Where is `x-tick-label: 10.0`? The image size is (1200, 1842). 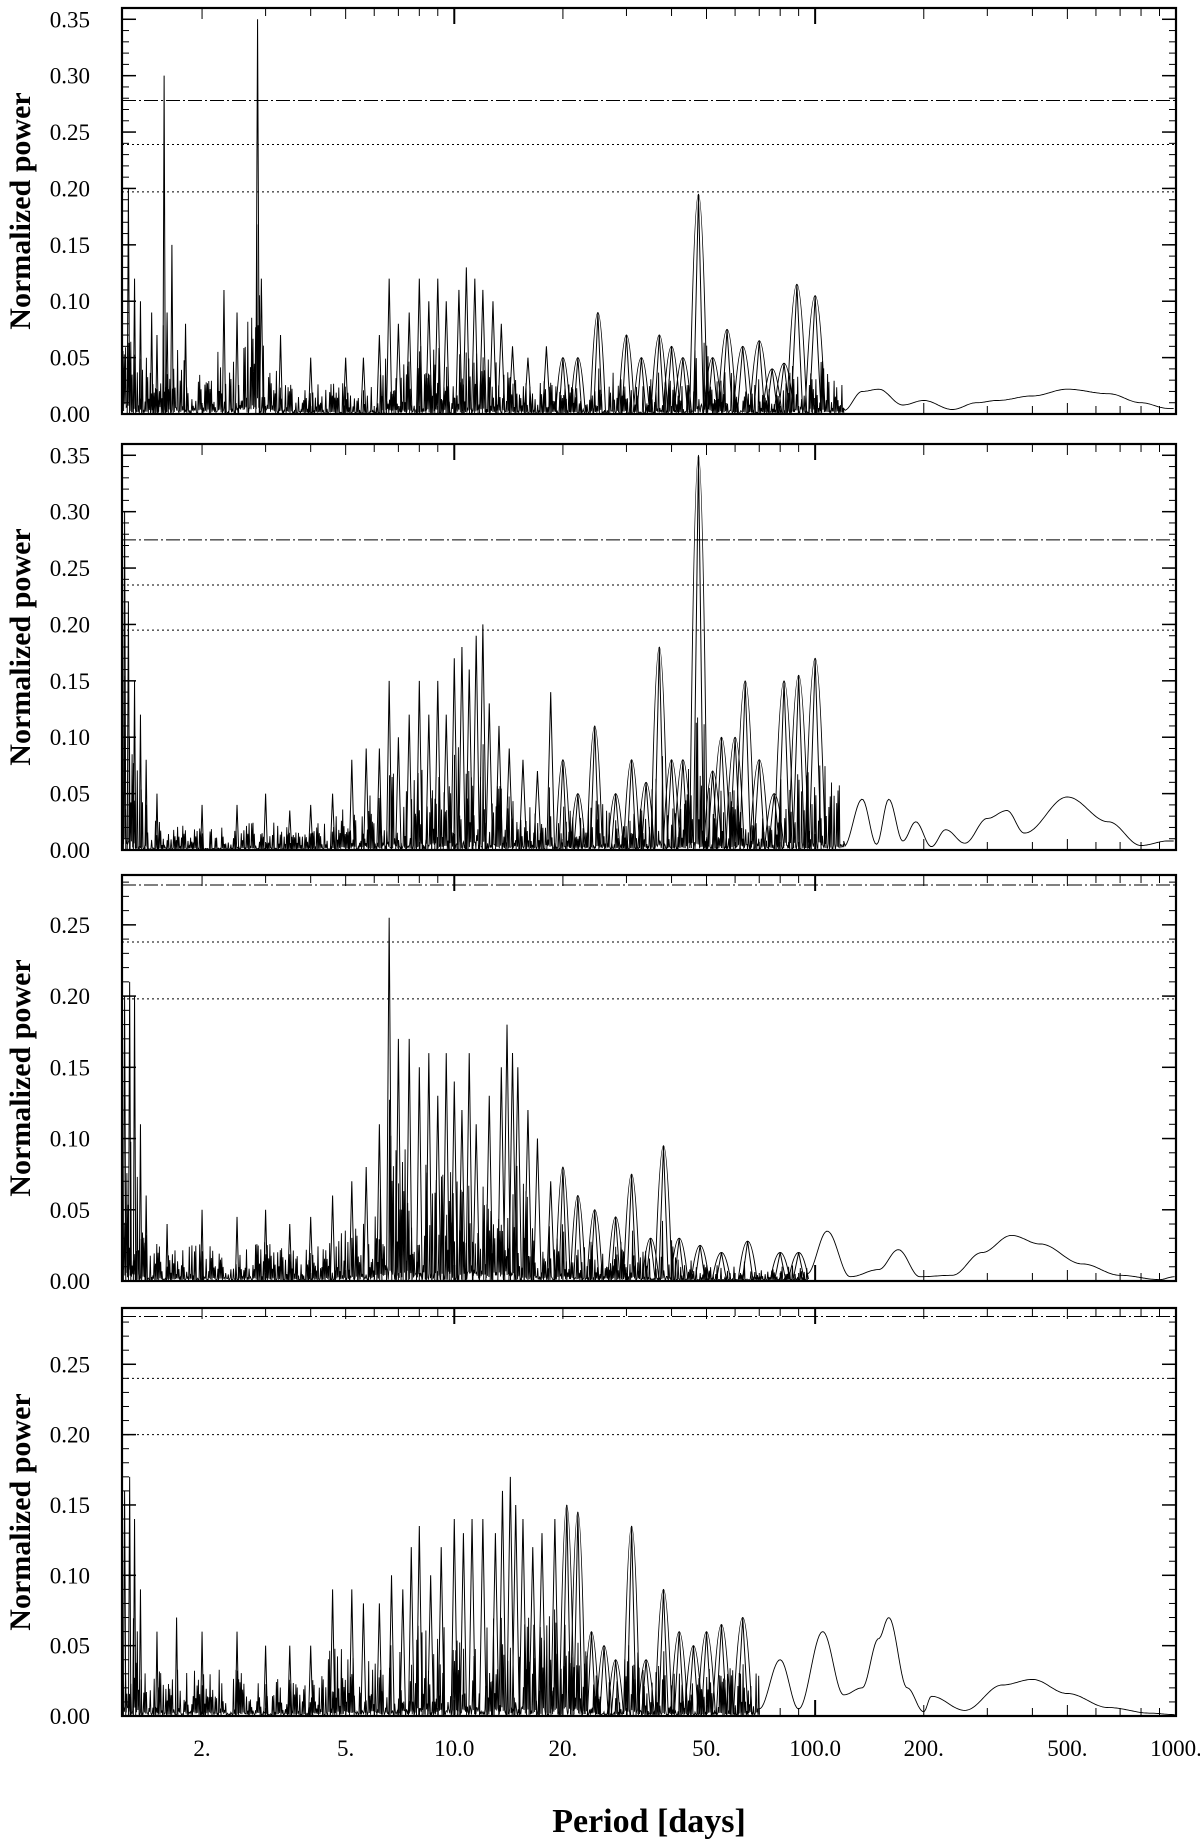
x-tick-label: 10.0 is located at coordinates (454, 1748).